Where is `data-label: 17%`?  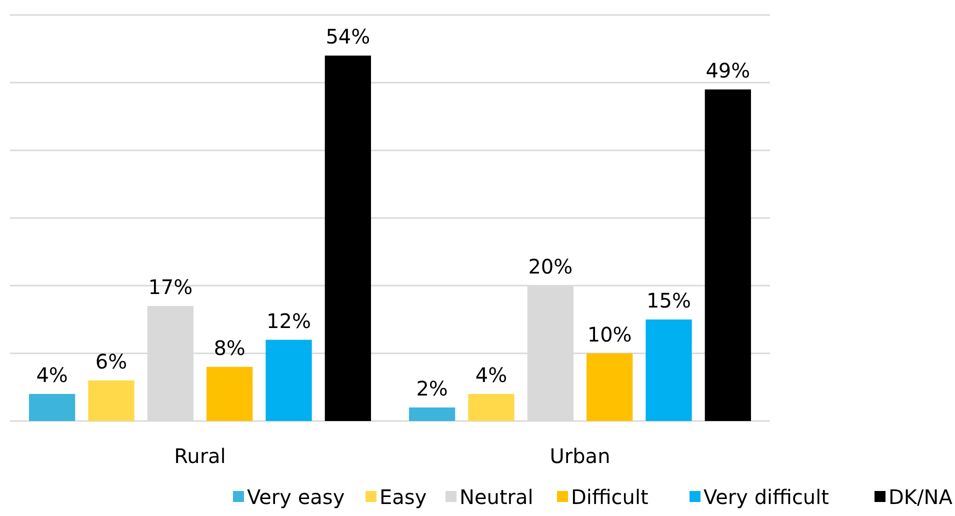 data-label: 17% is located at coordinates (170, 286).